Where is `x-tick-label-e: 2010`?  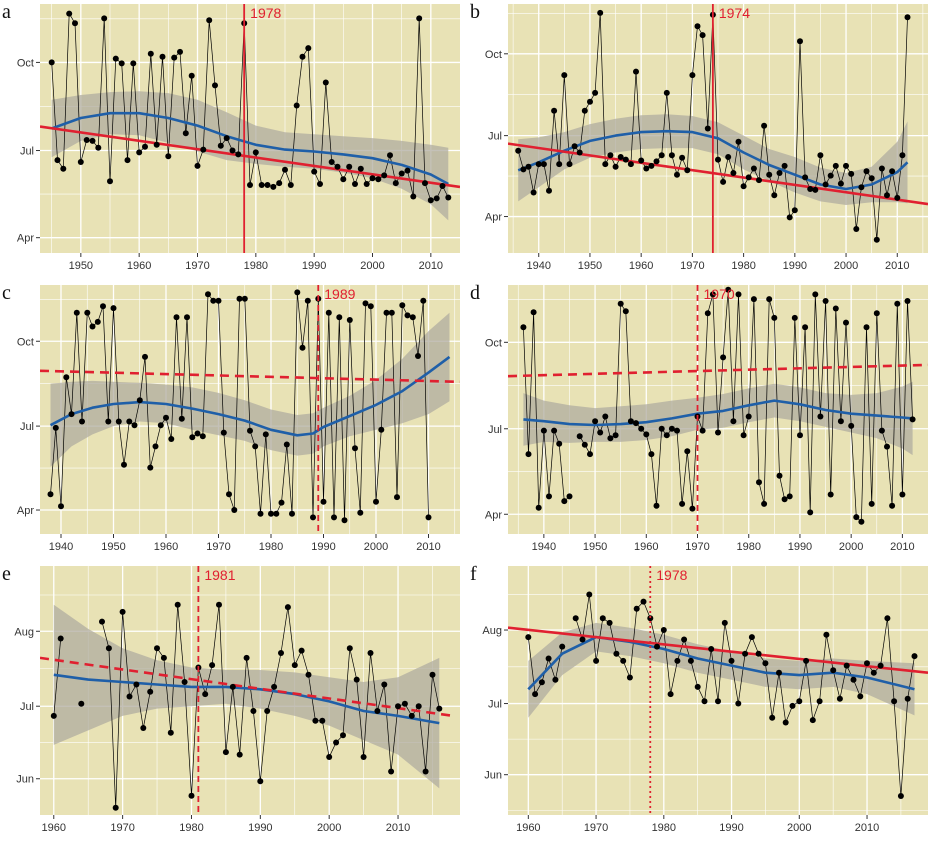
x-tick-label-e: 2010 is located at coordinates (398, 828).